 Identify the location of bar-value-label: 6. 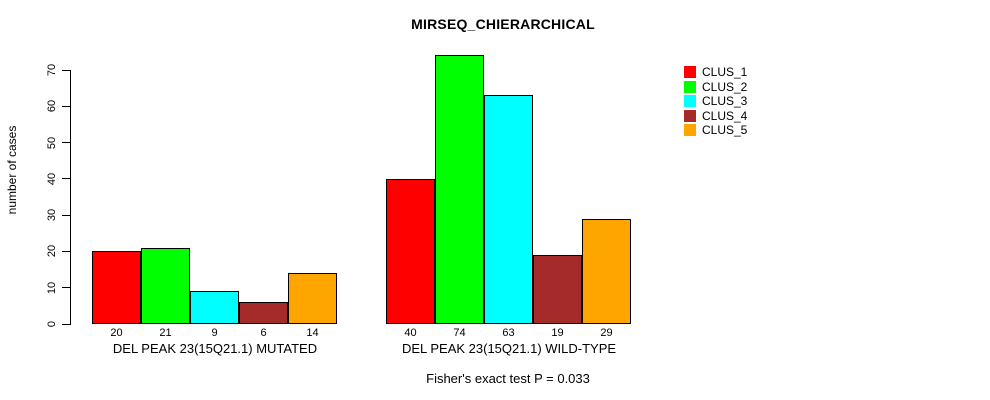
(263, 333).